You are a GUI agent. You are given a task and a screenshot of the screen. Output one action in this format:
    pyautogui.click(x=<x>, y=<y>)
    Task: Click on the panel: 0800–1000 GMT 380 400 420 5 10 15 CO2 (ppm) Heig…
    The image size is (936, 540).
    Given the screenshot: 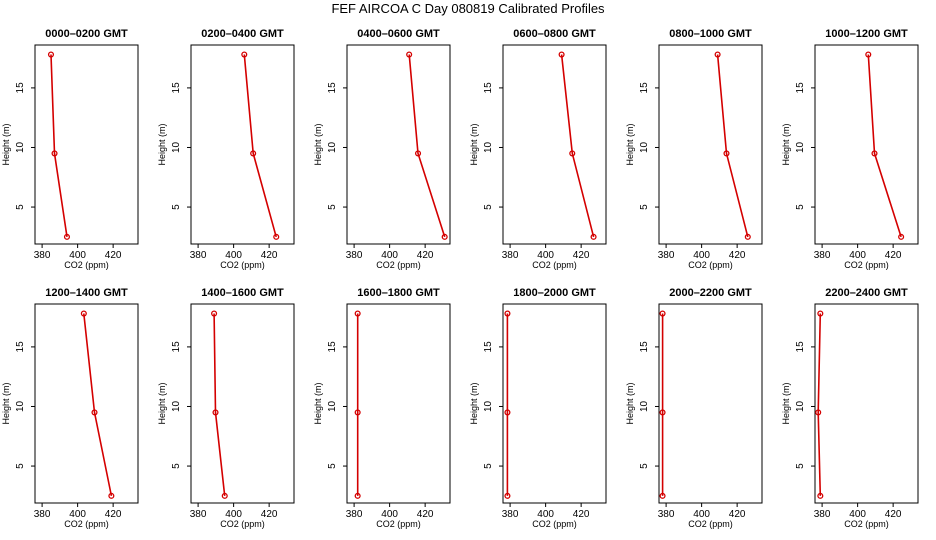 What is the action you would take?
    pyautogui.click(x=694, y=149)
    